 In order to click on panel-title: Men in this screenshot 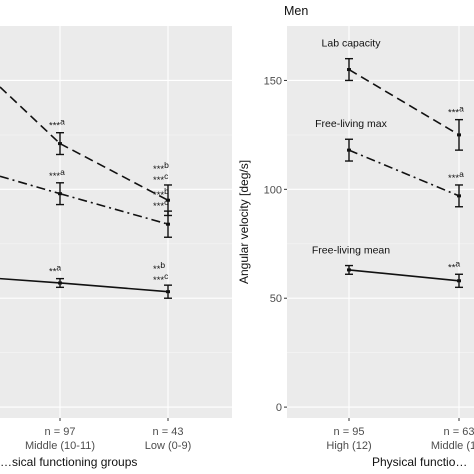, I will do `click(296, 11)`.